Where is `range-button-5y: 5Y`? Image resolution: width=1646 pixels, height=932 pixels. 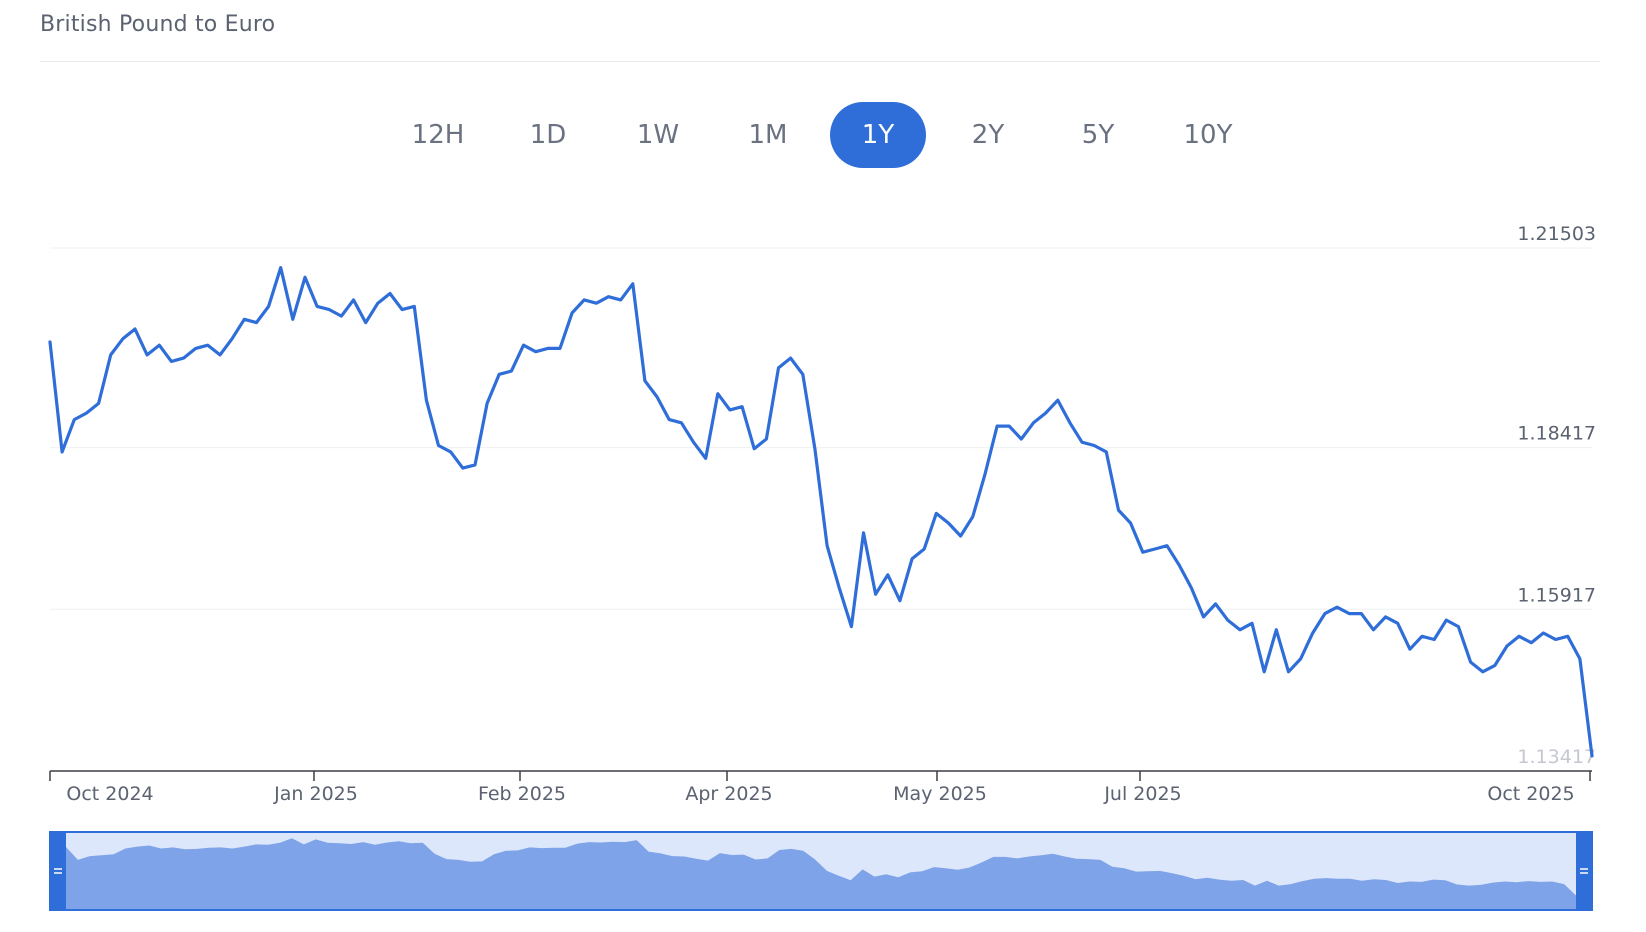 range-button-5y: 5Y is located at coordinates (1098, 135).